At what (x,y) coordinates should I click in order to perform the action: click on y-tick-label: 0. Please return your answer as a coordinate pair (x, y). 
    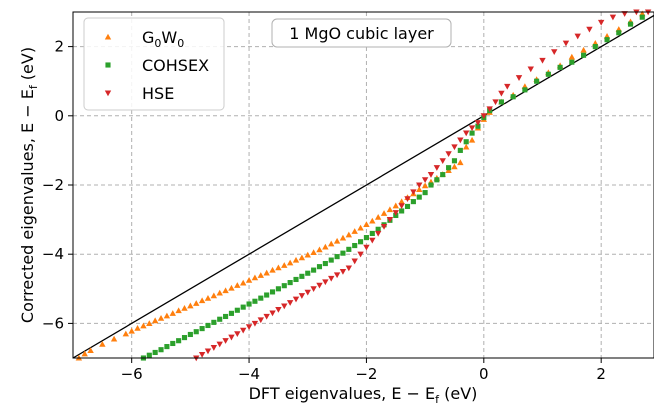
    Looking at the image, I should click on (59, 116).